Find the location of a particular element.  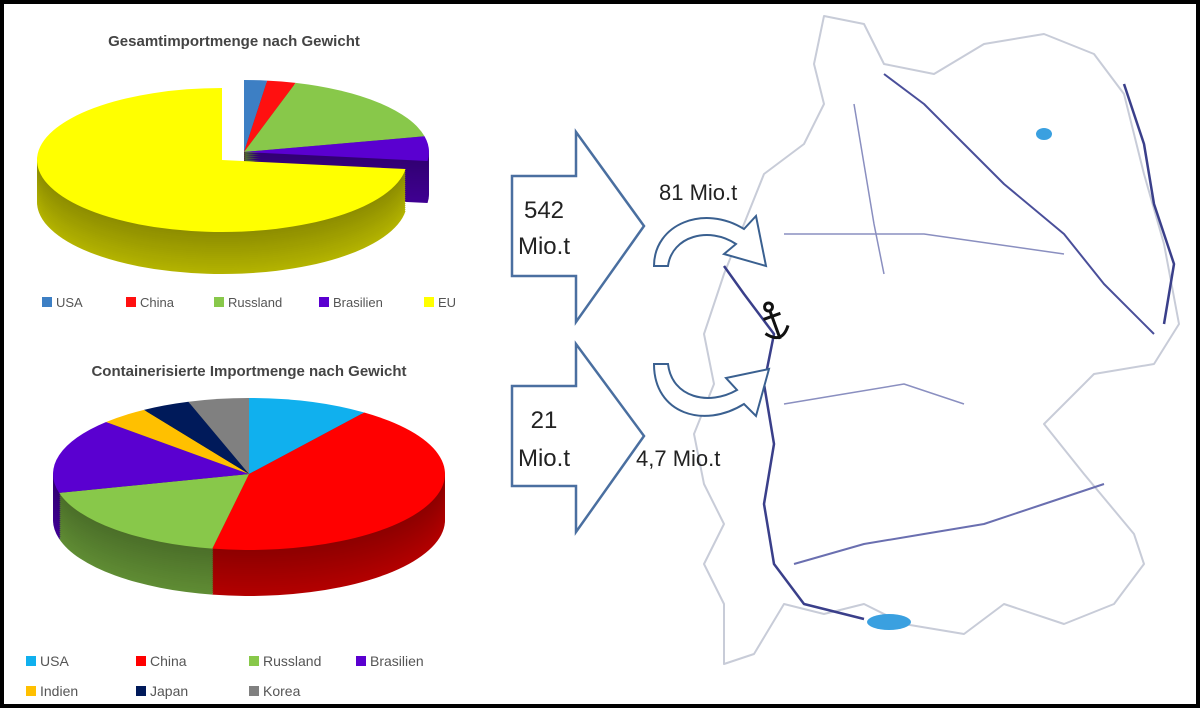

anchor-icon is located at coordinates (776, 320).